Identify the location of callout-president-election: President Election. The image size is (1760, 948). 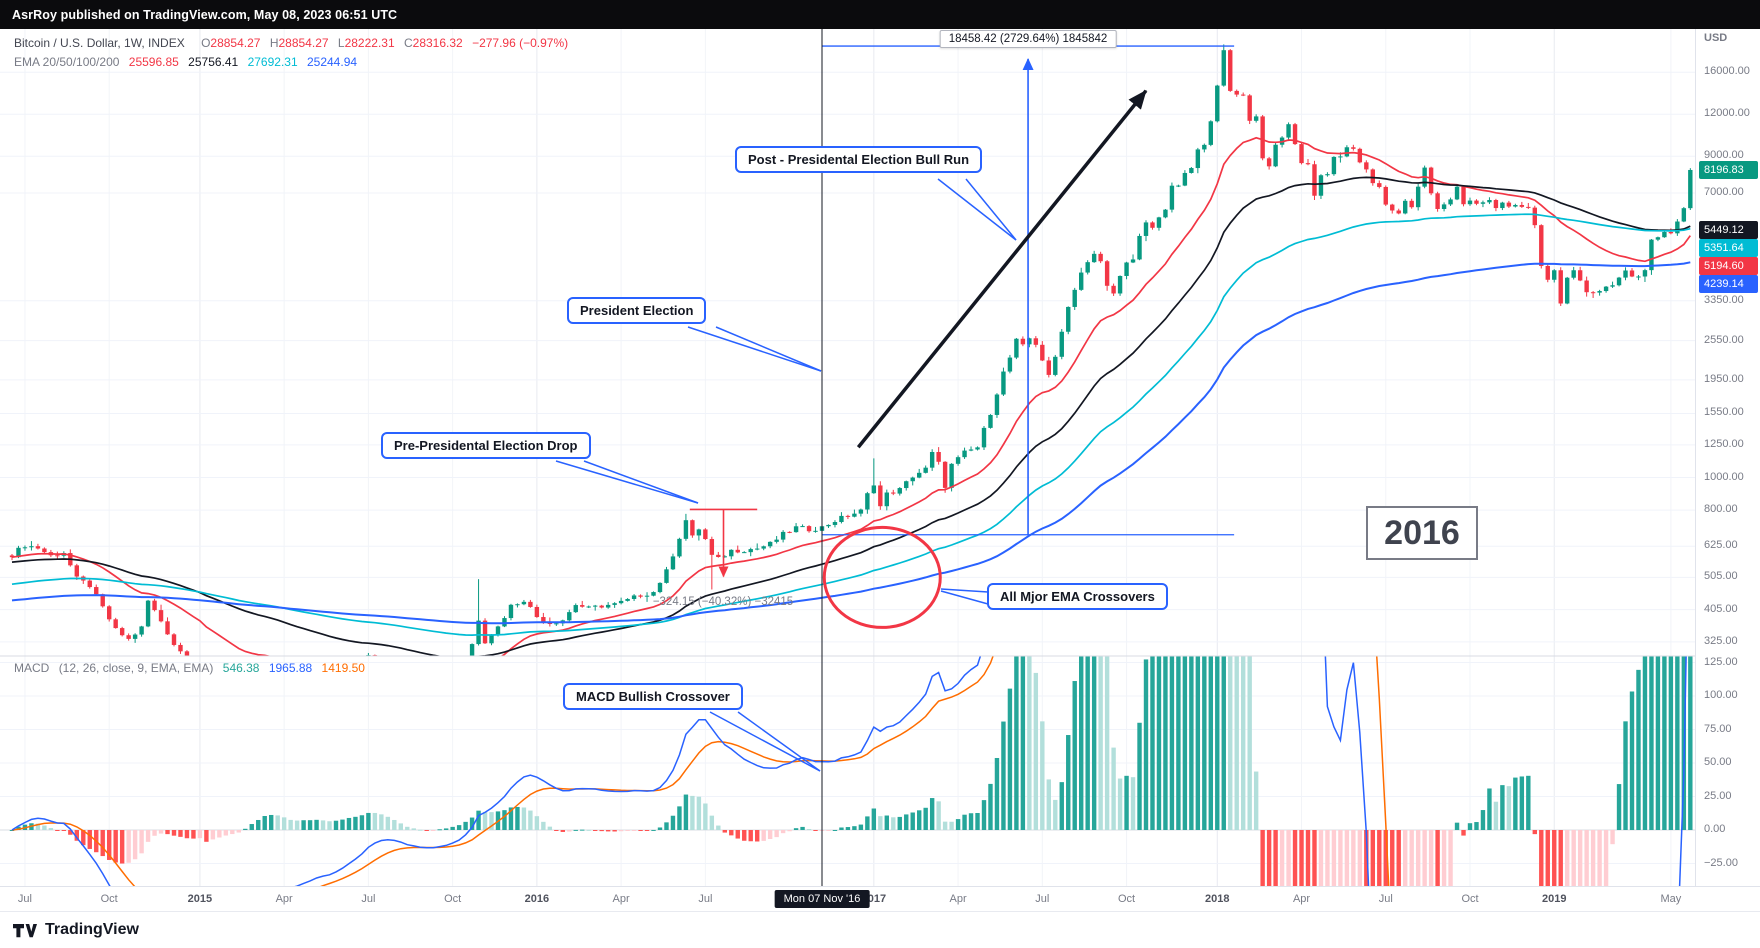
(637, 310).